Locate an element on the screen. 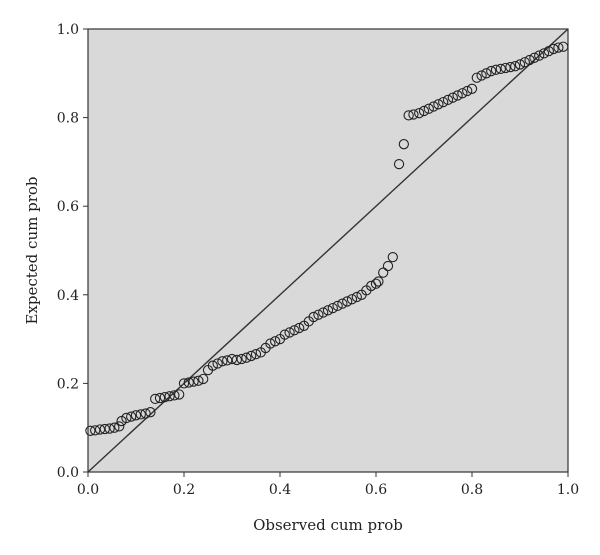 Image resolution: width=600 pixels, height=555 pixels. x-axis-title: Observed cum prob is located at coordinates (328, 525).